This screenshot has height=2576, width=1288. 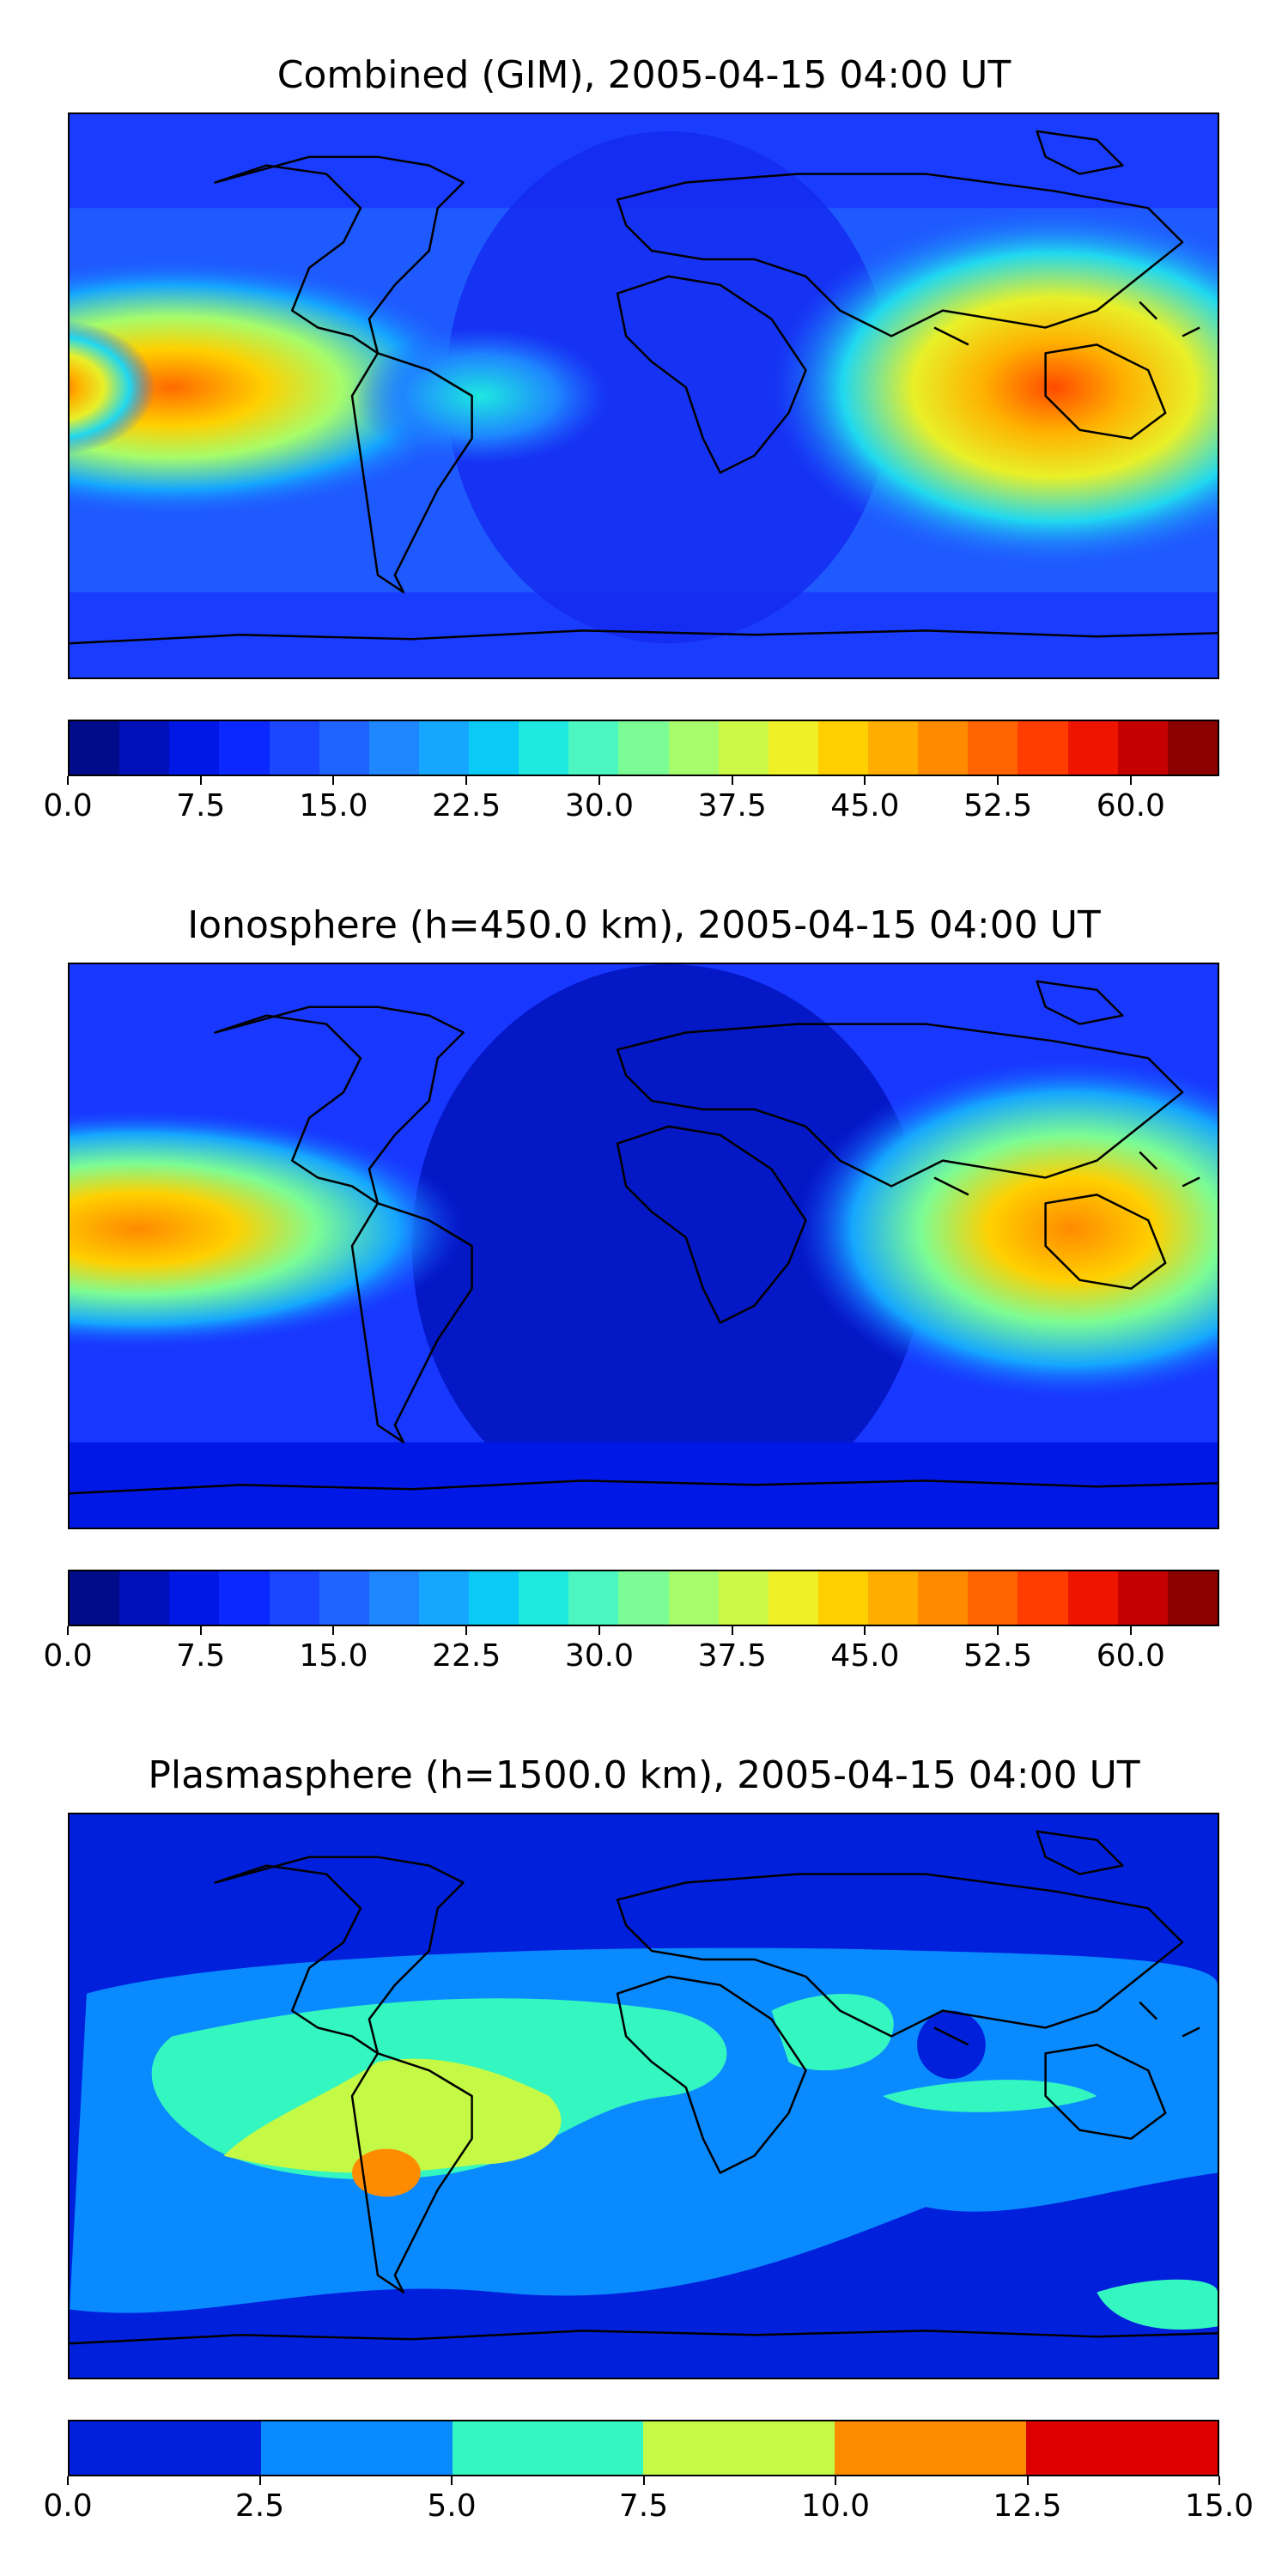 I want to click on colorbar-tick-label: 10.0, so click(x=835, y=2506).